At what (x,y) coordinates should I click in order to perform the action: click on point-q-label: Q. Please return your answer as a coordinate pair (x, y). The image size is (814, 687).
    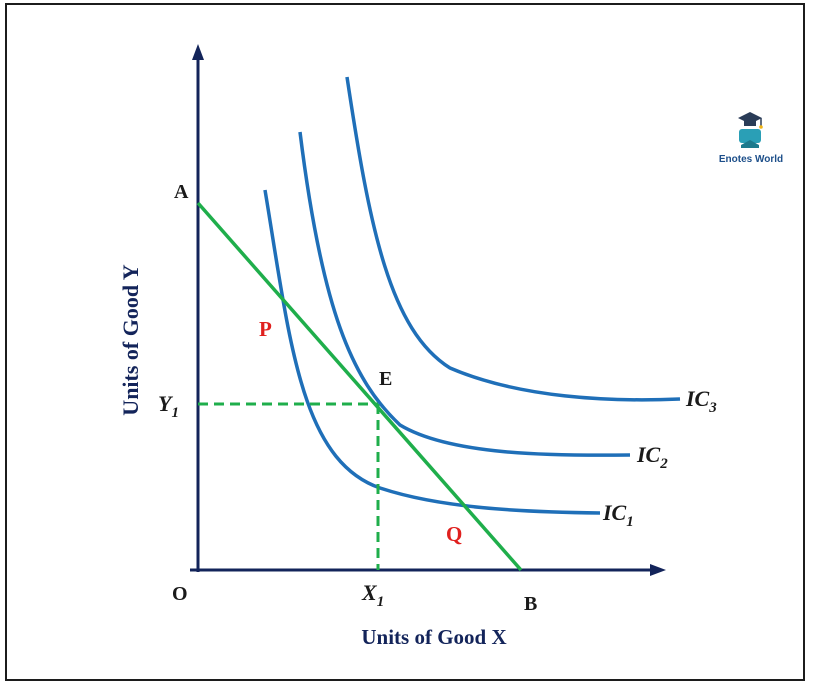
    Looking at the image, I should click on (454, 534).